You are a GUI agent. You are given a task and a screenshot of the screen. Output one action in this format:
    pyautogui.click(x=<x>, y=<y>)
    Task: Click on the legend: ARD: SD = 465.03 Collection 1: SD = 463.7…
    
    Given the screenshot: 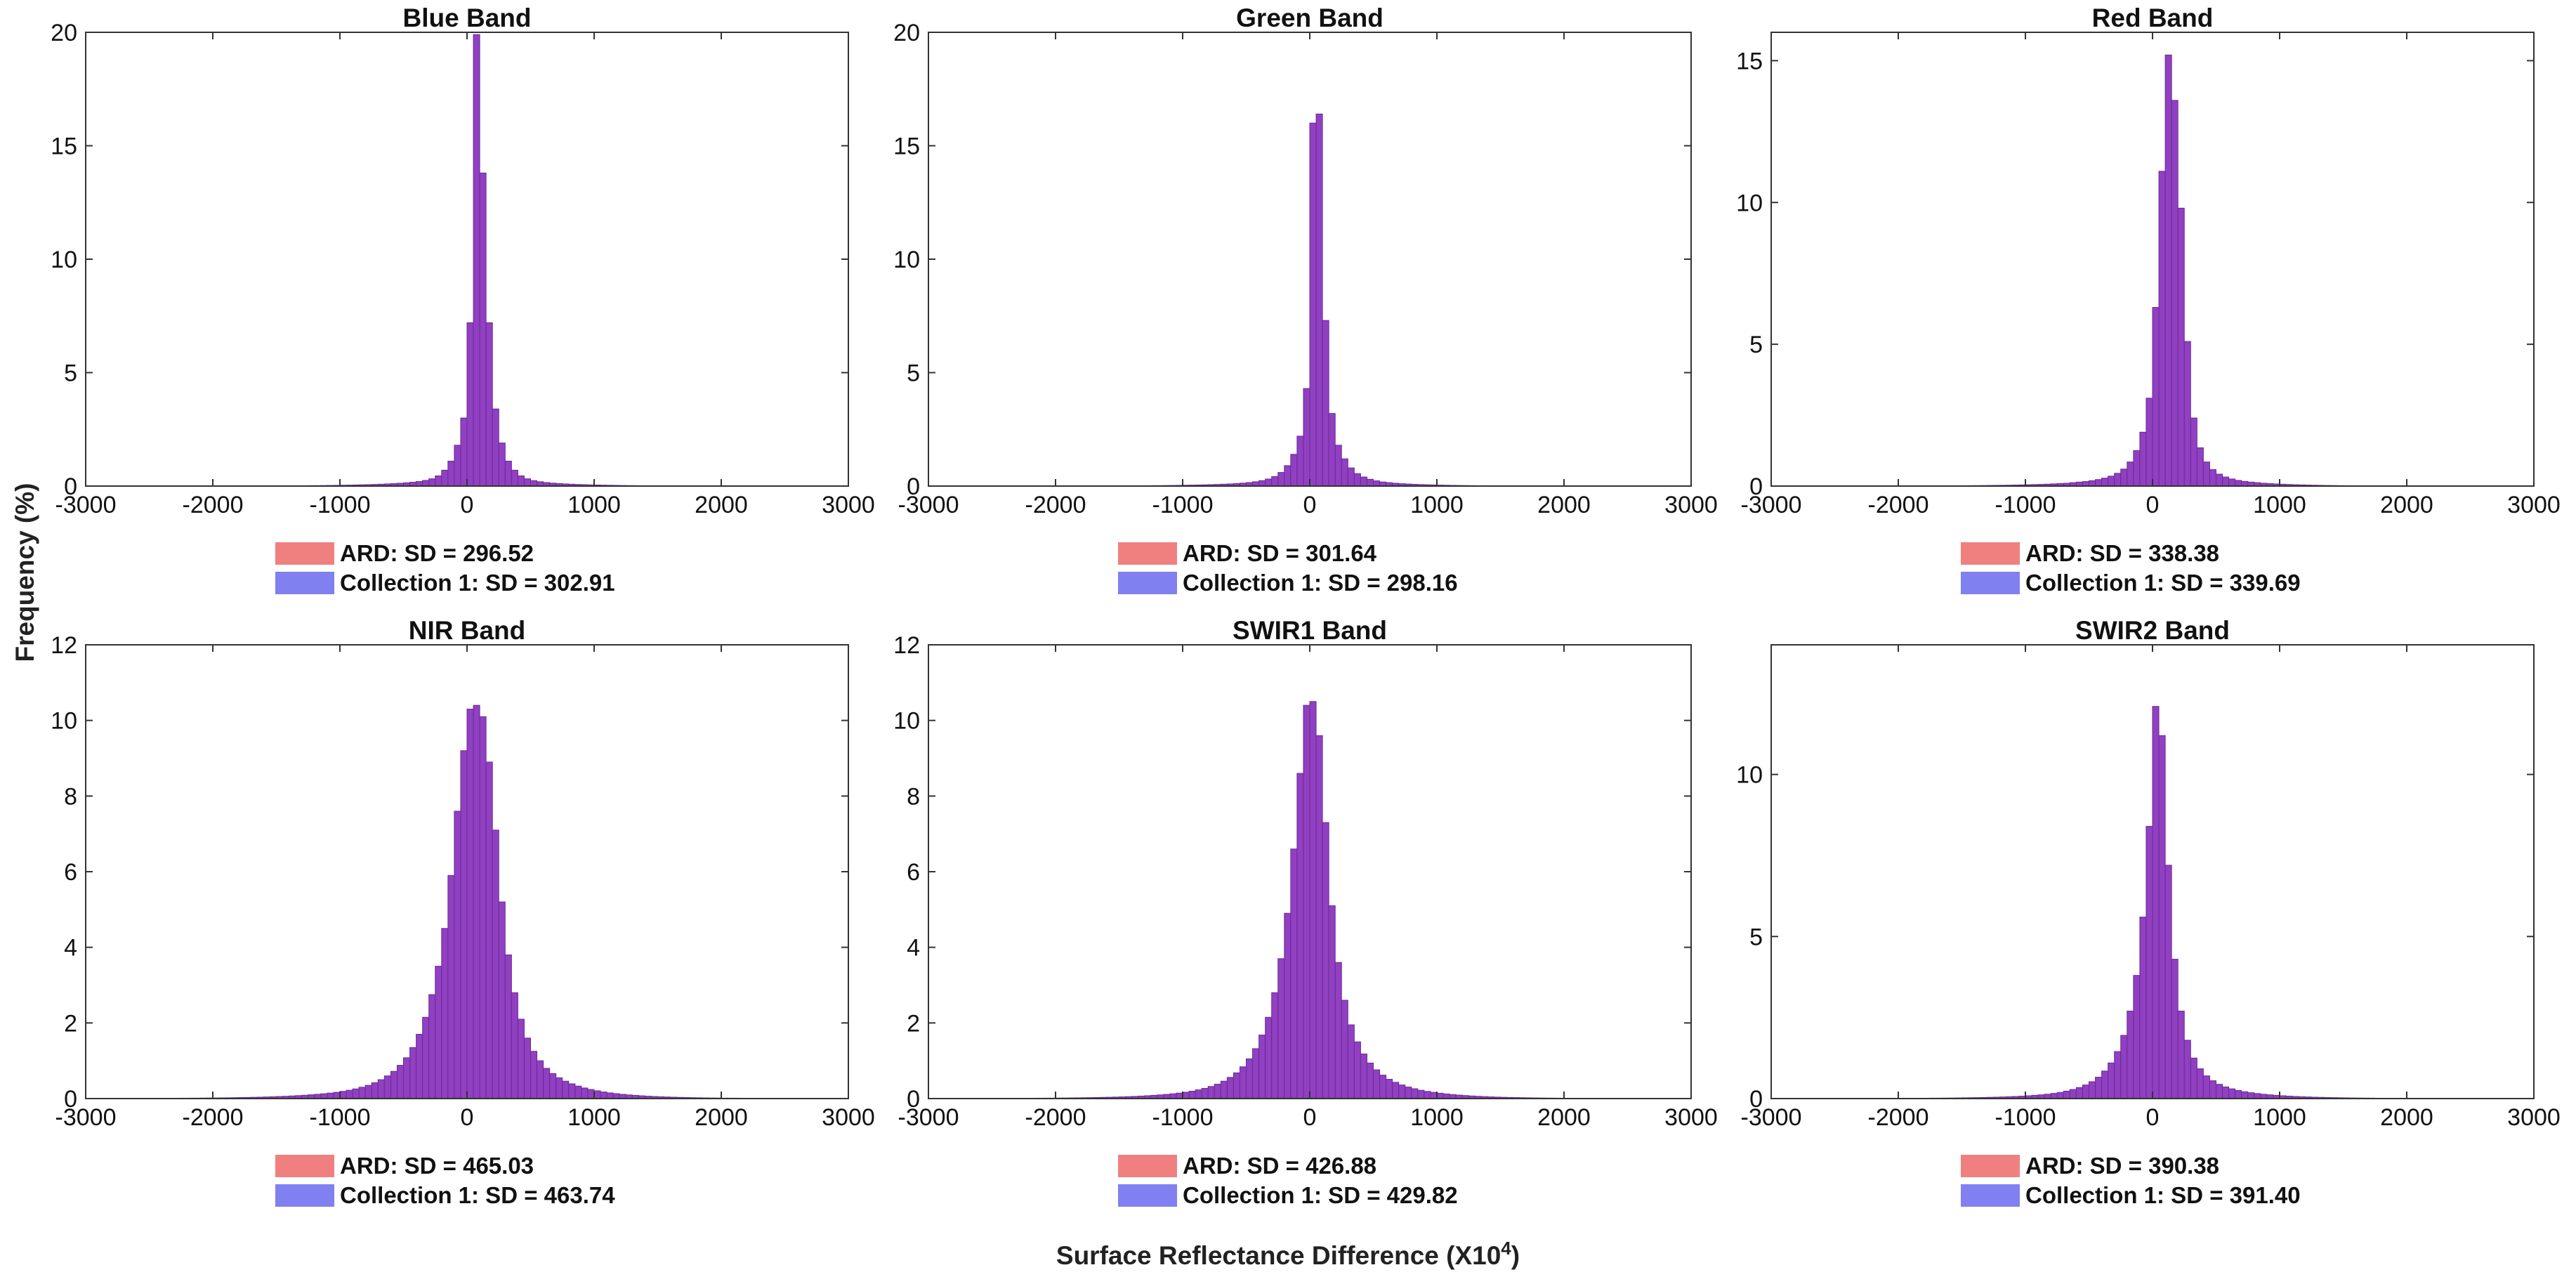 What is the action you would take?
    pyautogui.click(x=445, y=1181)
    